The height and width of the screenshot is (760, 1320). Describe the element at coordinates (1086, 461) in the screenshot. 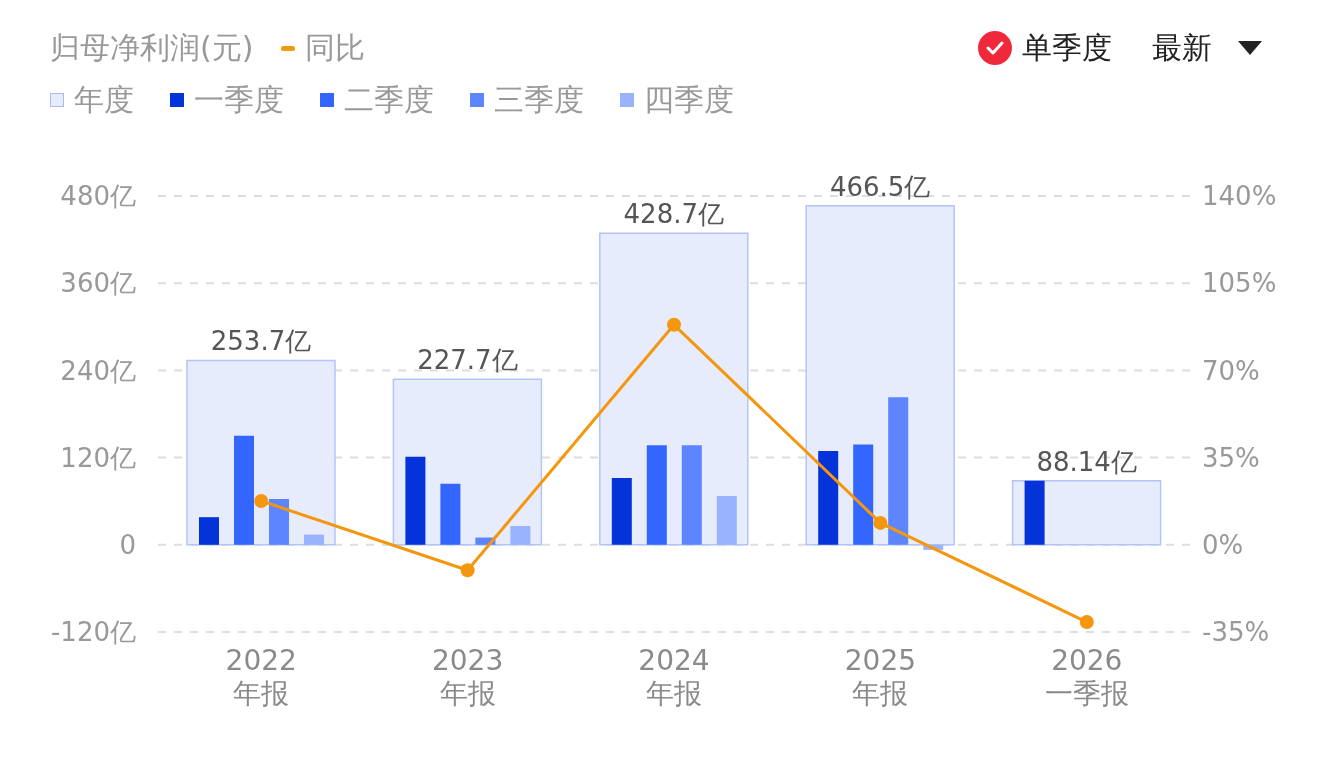

I see `data-label: 88.14亿` at that location.